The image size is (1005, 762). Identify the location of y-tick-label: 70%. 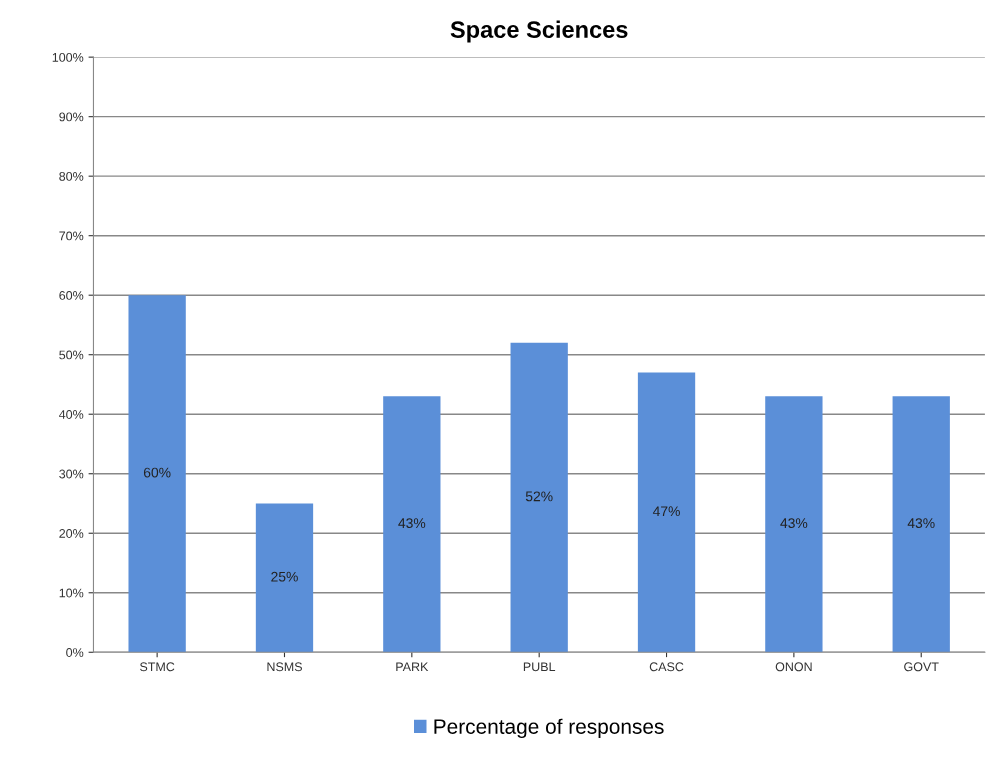
(71, 236).